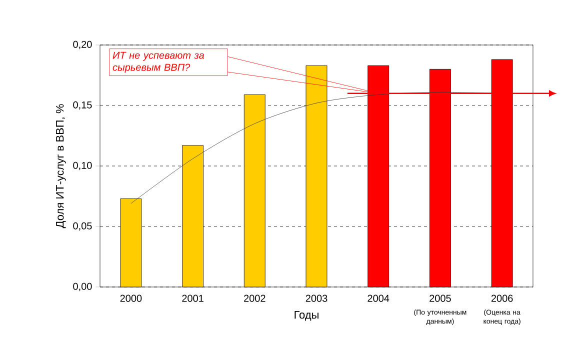  I want to click on x-tick-label: 2002, so click(255, 298).